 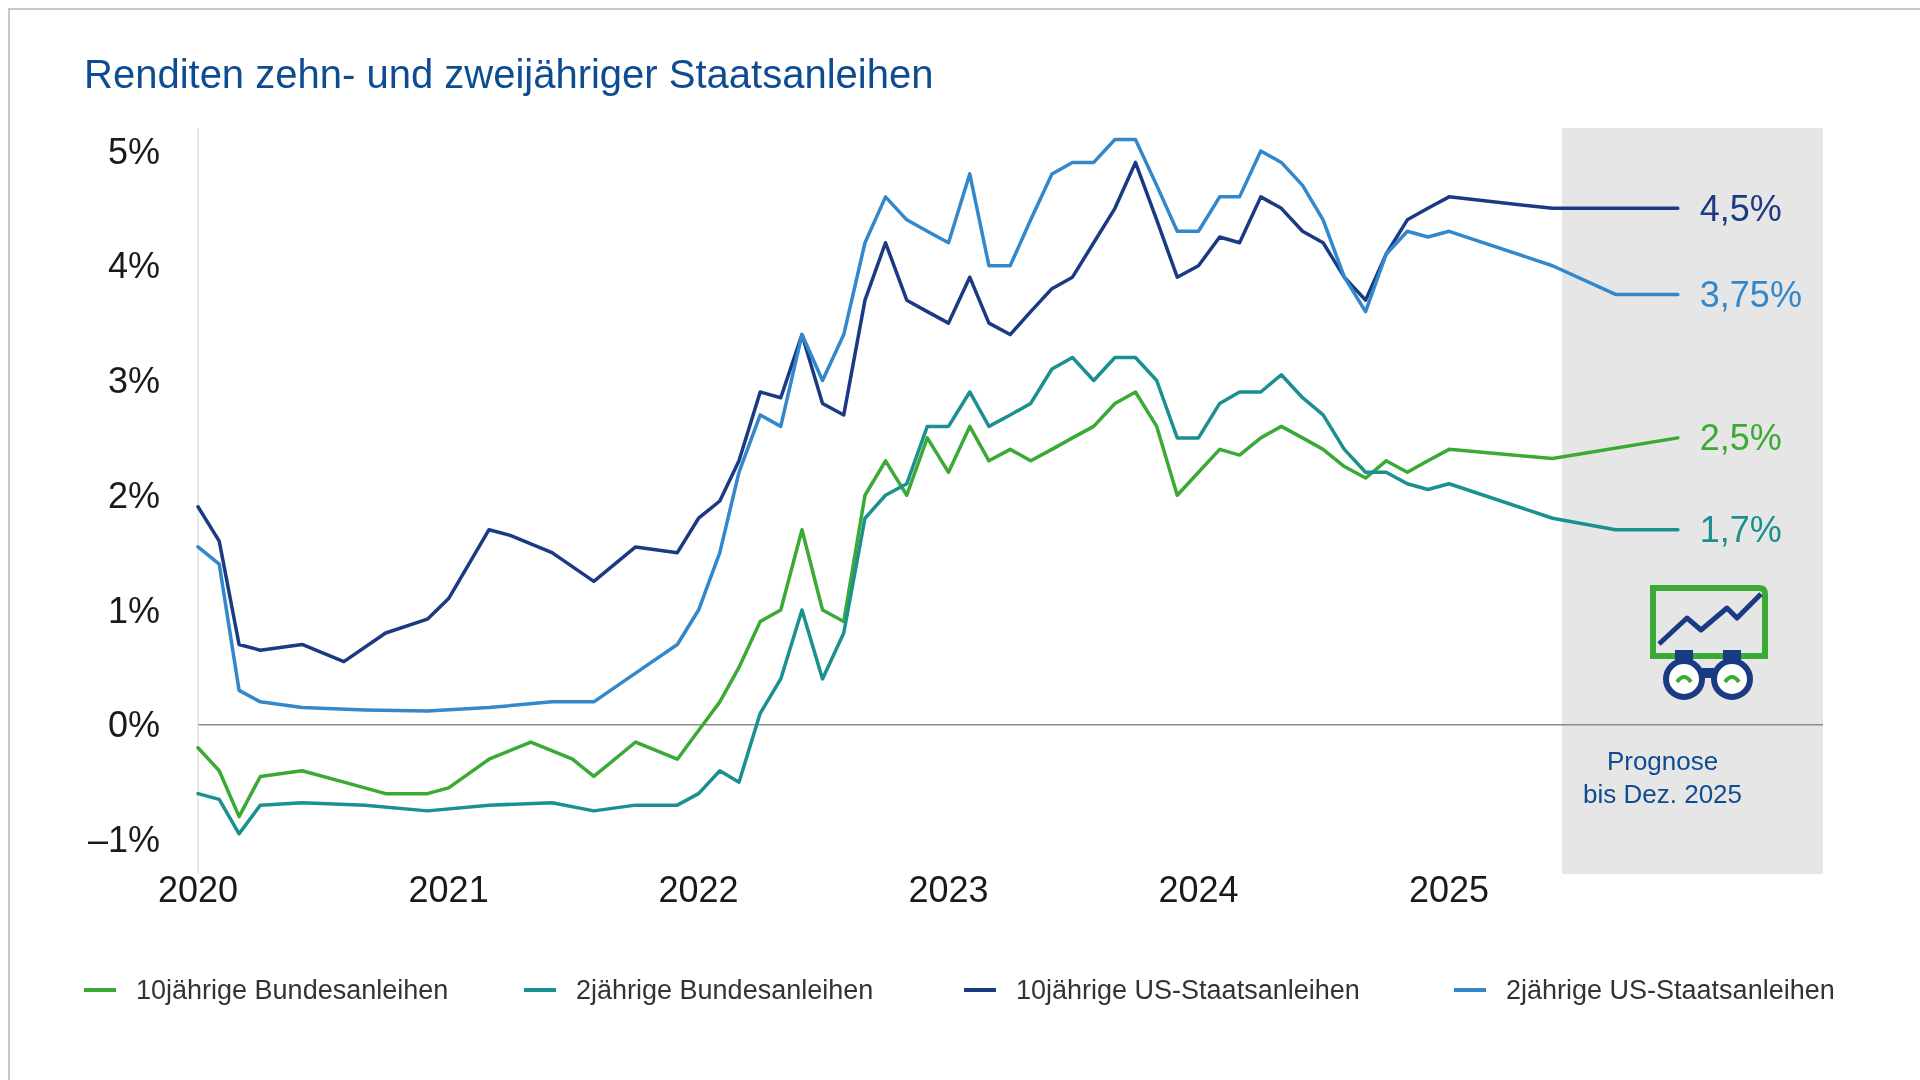 I want to click on y-tick-label: 4%, so click(x=133, y=266).